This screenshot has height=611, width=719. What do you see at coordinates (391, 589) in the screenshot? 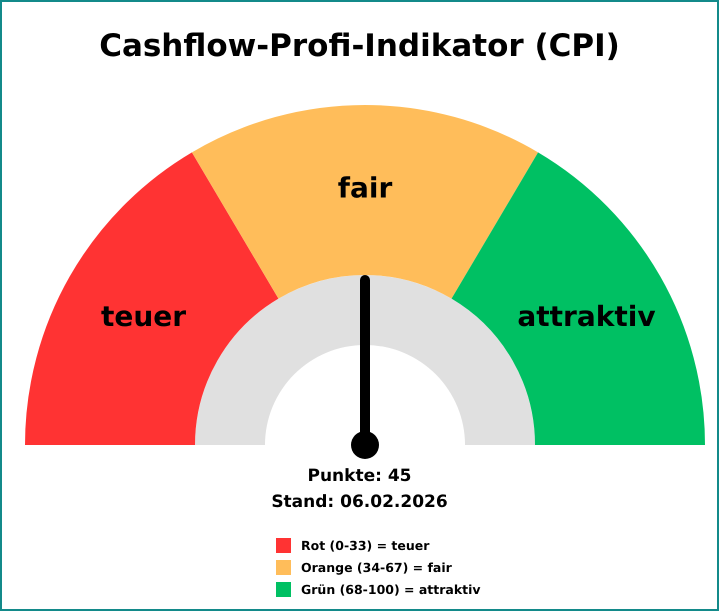
I see `text: Grün (68-100) = attraktiv` at bounding box center [391, 589].